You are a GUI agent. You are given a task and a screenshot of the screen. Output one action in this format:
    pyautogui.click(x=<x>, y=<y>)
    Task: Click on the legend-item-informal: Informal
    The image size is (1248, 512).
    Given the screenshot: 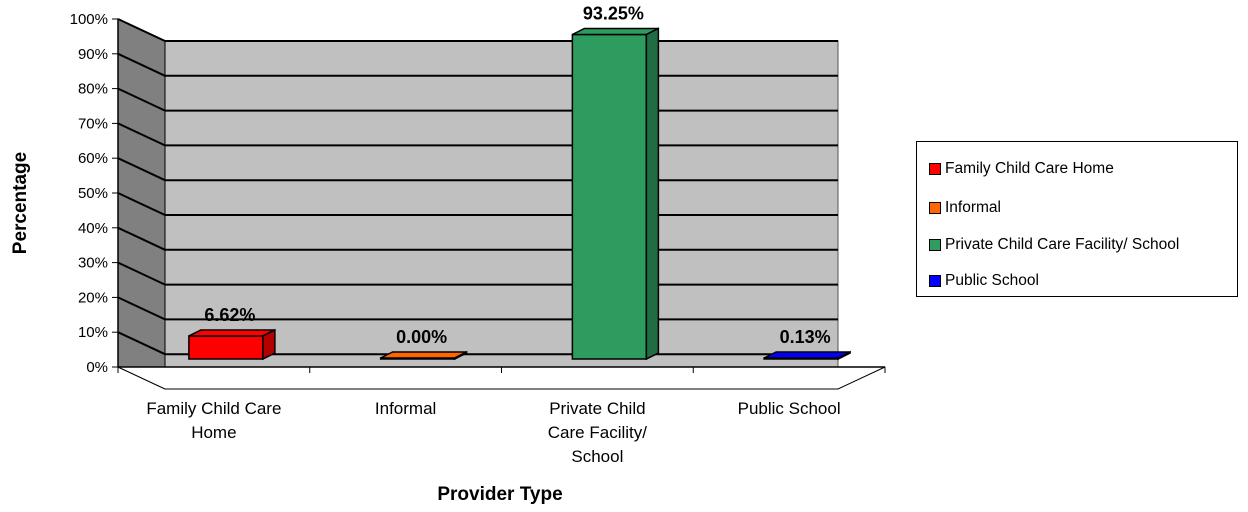 What is the action you would take?
    pyautogui.click(x=965, y=208)
    